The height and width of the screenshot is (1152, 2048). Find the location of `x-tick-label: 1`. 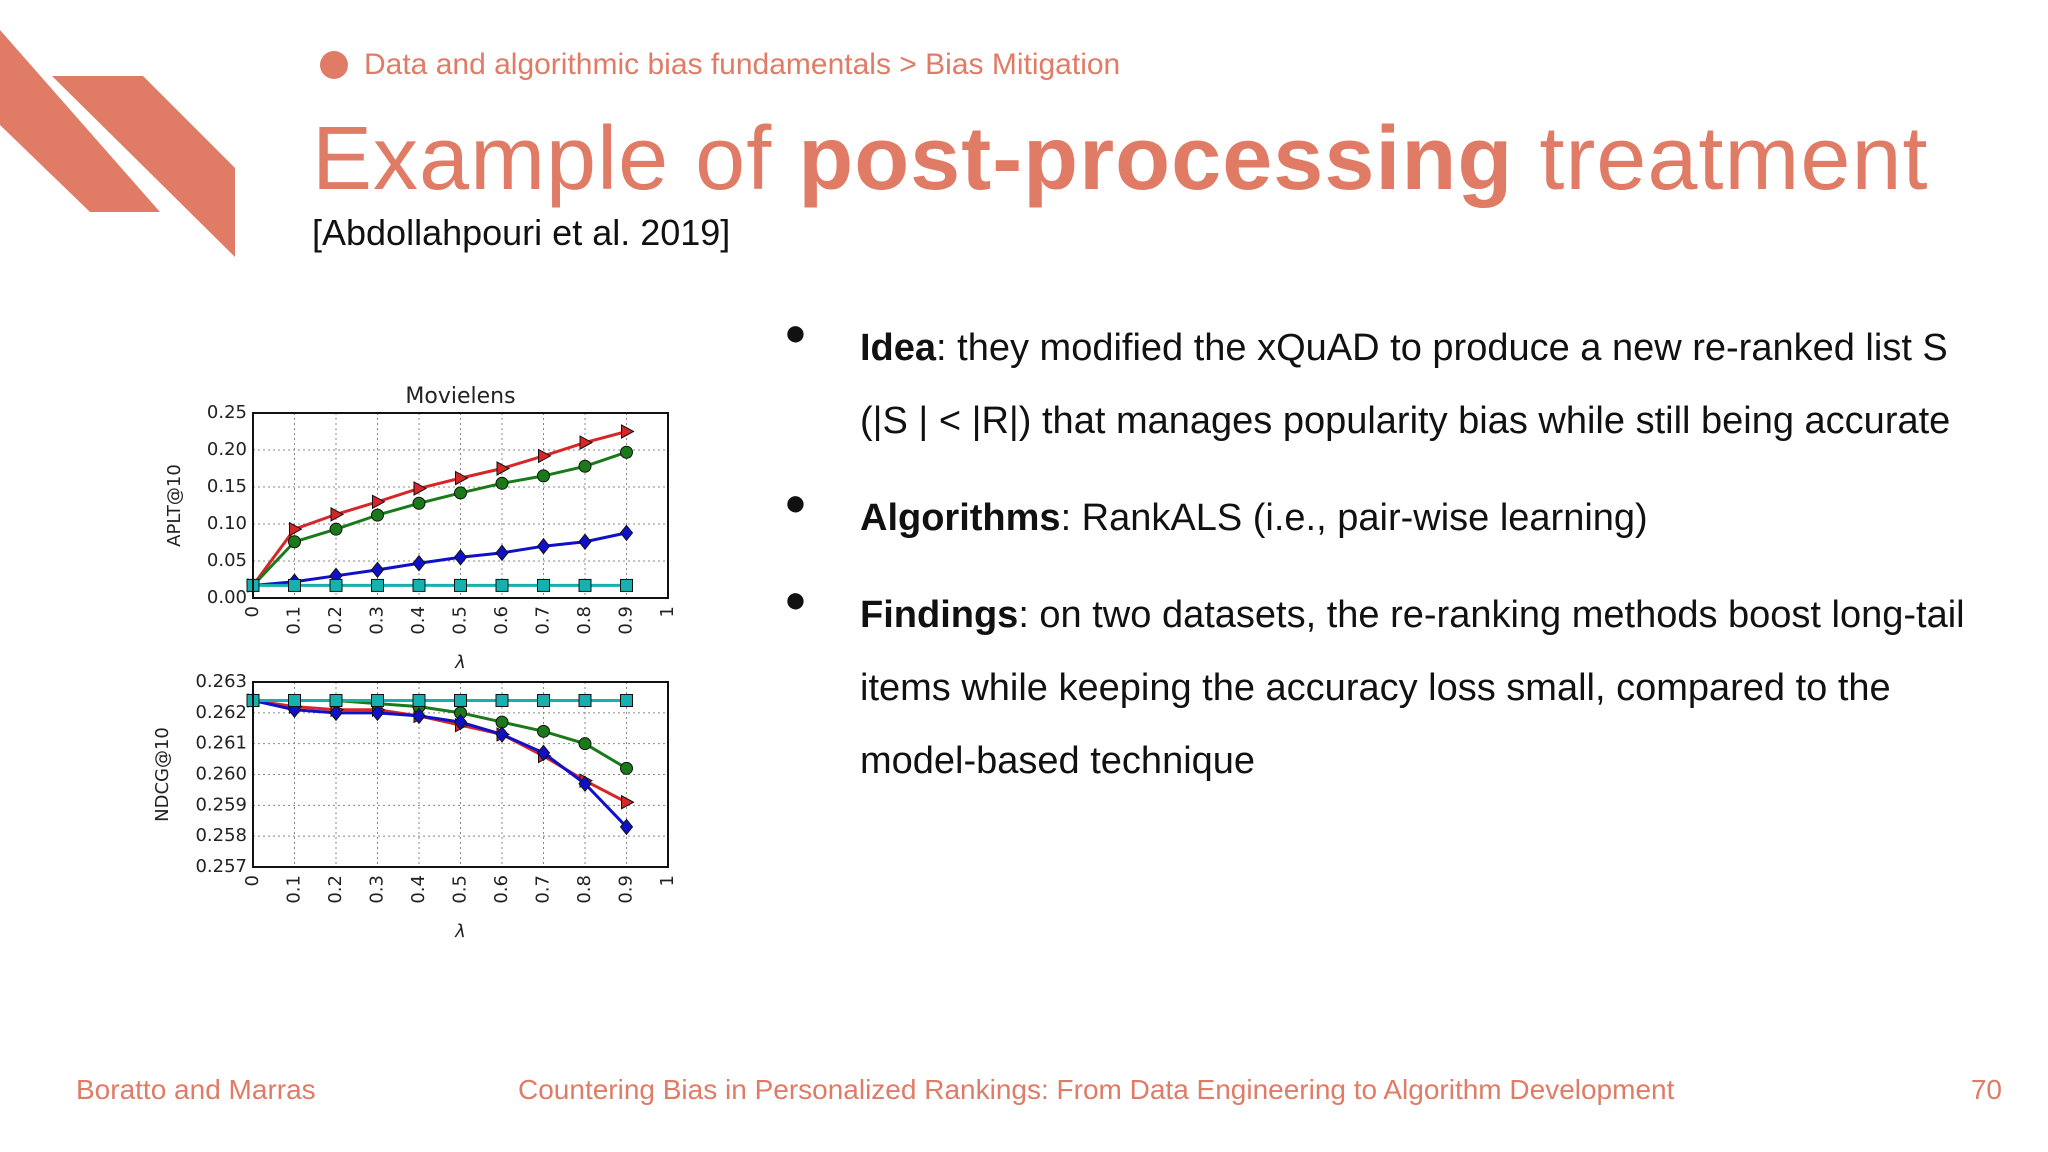

x-tick-label: 1 is located at coordinates (667, 880).